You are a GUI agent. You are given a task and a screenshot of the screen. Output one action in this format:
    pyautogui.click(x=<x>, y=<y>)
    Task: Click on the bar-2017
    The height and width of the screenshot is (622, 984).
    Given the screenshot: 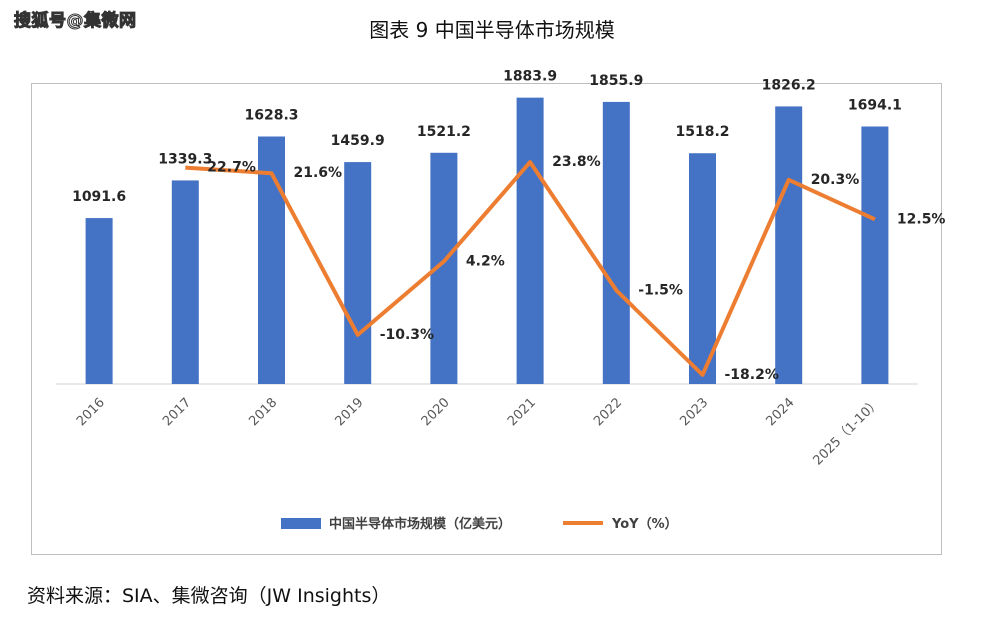 What is the action you would take?
    pyautogui.click(x=185, y=282)
    